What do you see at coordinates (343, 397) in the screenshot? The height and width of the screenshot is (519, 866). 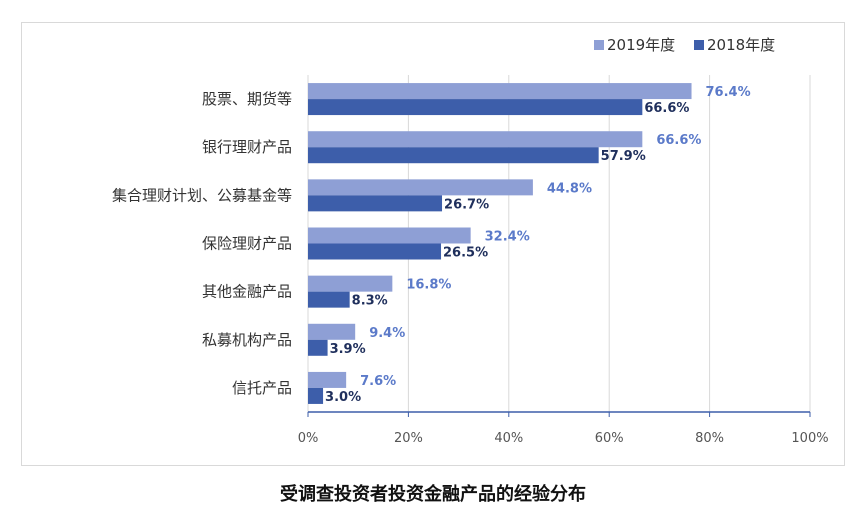 I see `data-label-2018: 3.0%` at bounding box center [343, 397].